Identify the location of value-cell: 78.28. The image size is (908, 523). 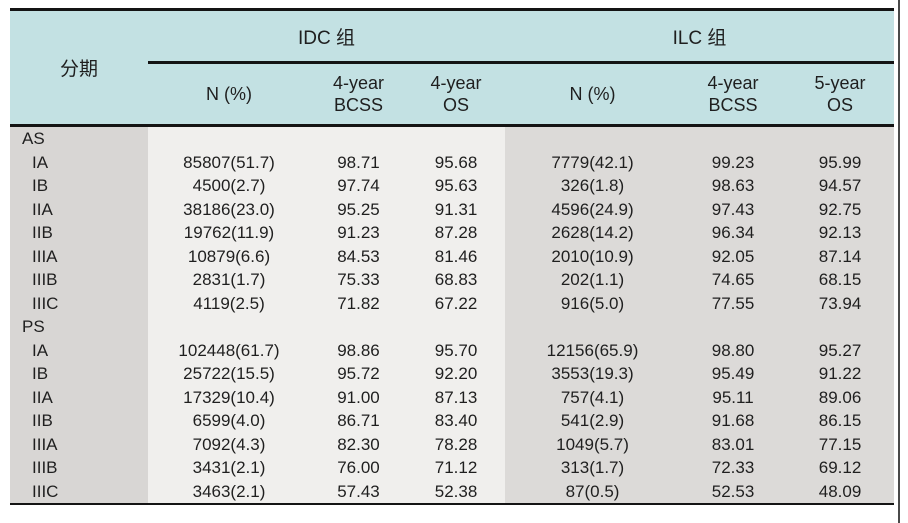
(456, 444).